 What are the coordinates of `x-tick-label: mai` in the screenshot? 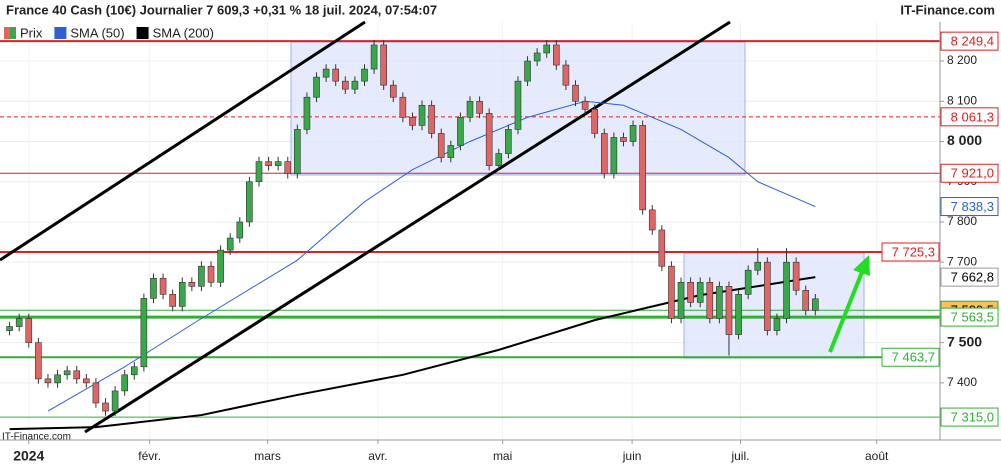 It's located at (502, 456).